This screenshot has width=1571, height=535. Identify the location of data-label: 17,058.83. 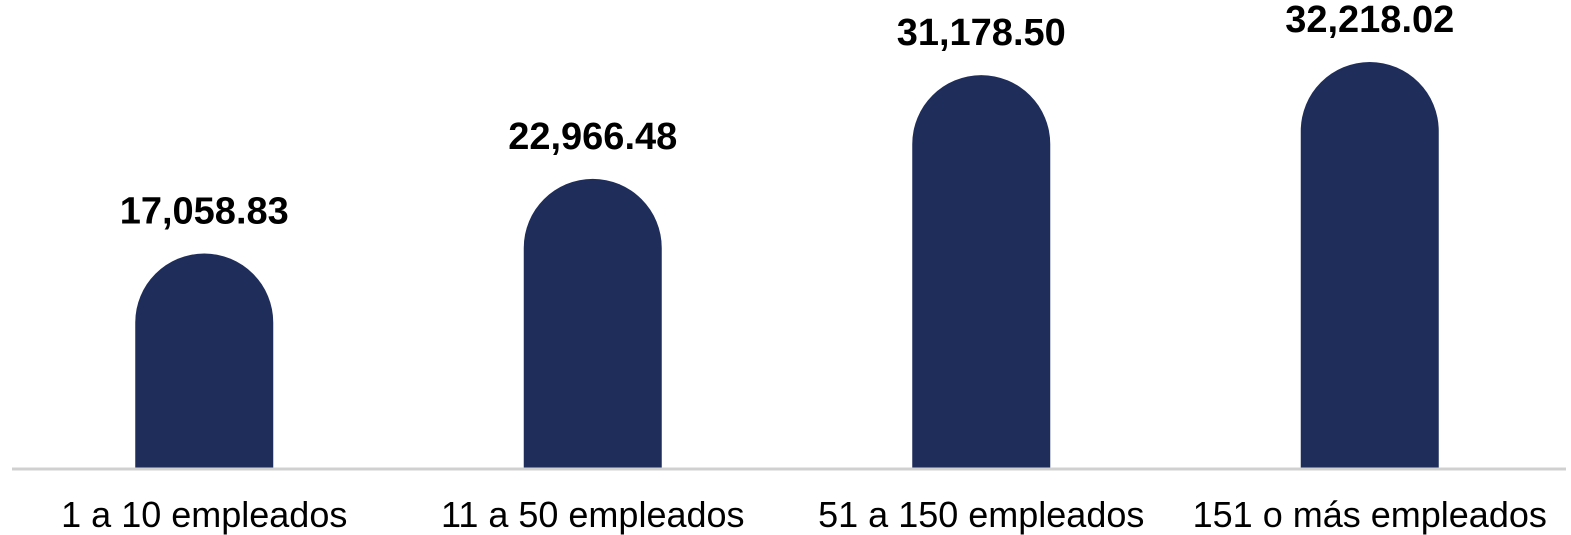
(204, 212).